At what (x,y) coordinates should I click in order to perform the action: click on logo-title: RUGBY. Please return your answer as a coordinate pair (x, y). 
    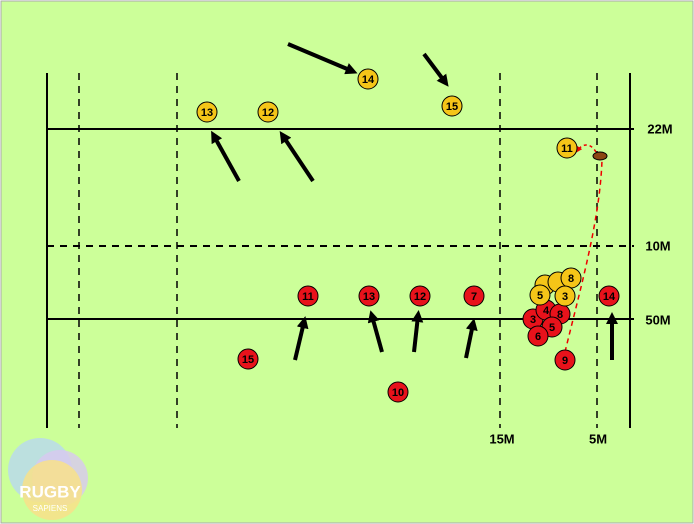
    Looking at the image, I should click on (50, 491).